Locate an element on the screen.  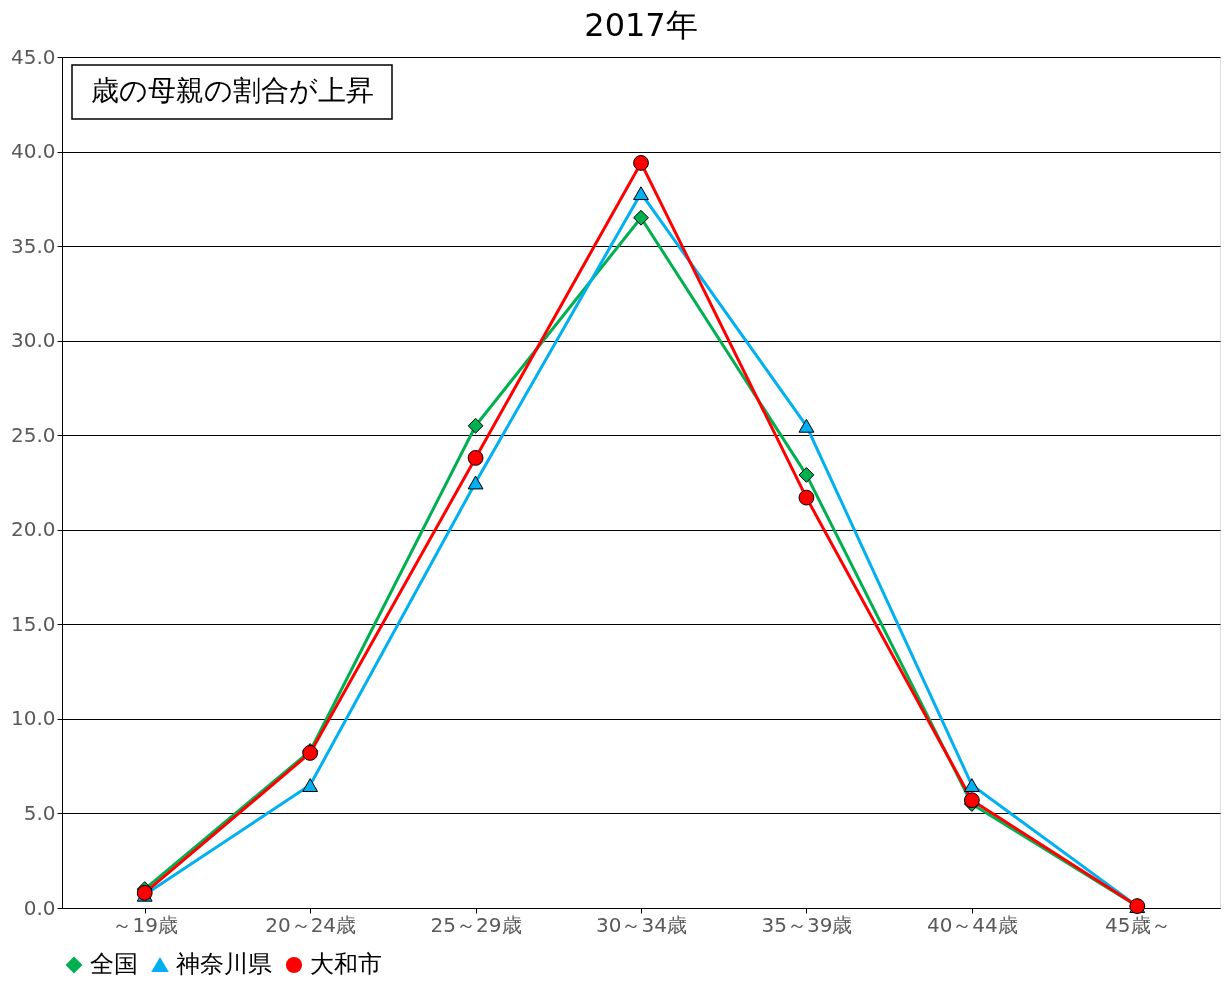
y-tick-label: 25.0 is located at coordinates (33, 434).